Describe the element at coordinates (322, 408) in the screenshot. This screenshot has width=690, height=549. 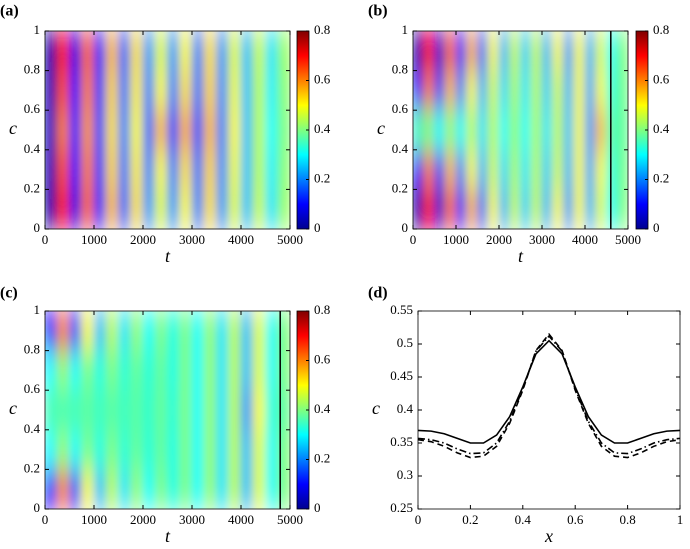
I see `colorbar-tick-label: 0.4` at that location.